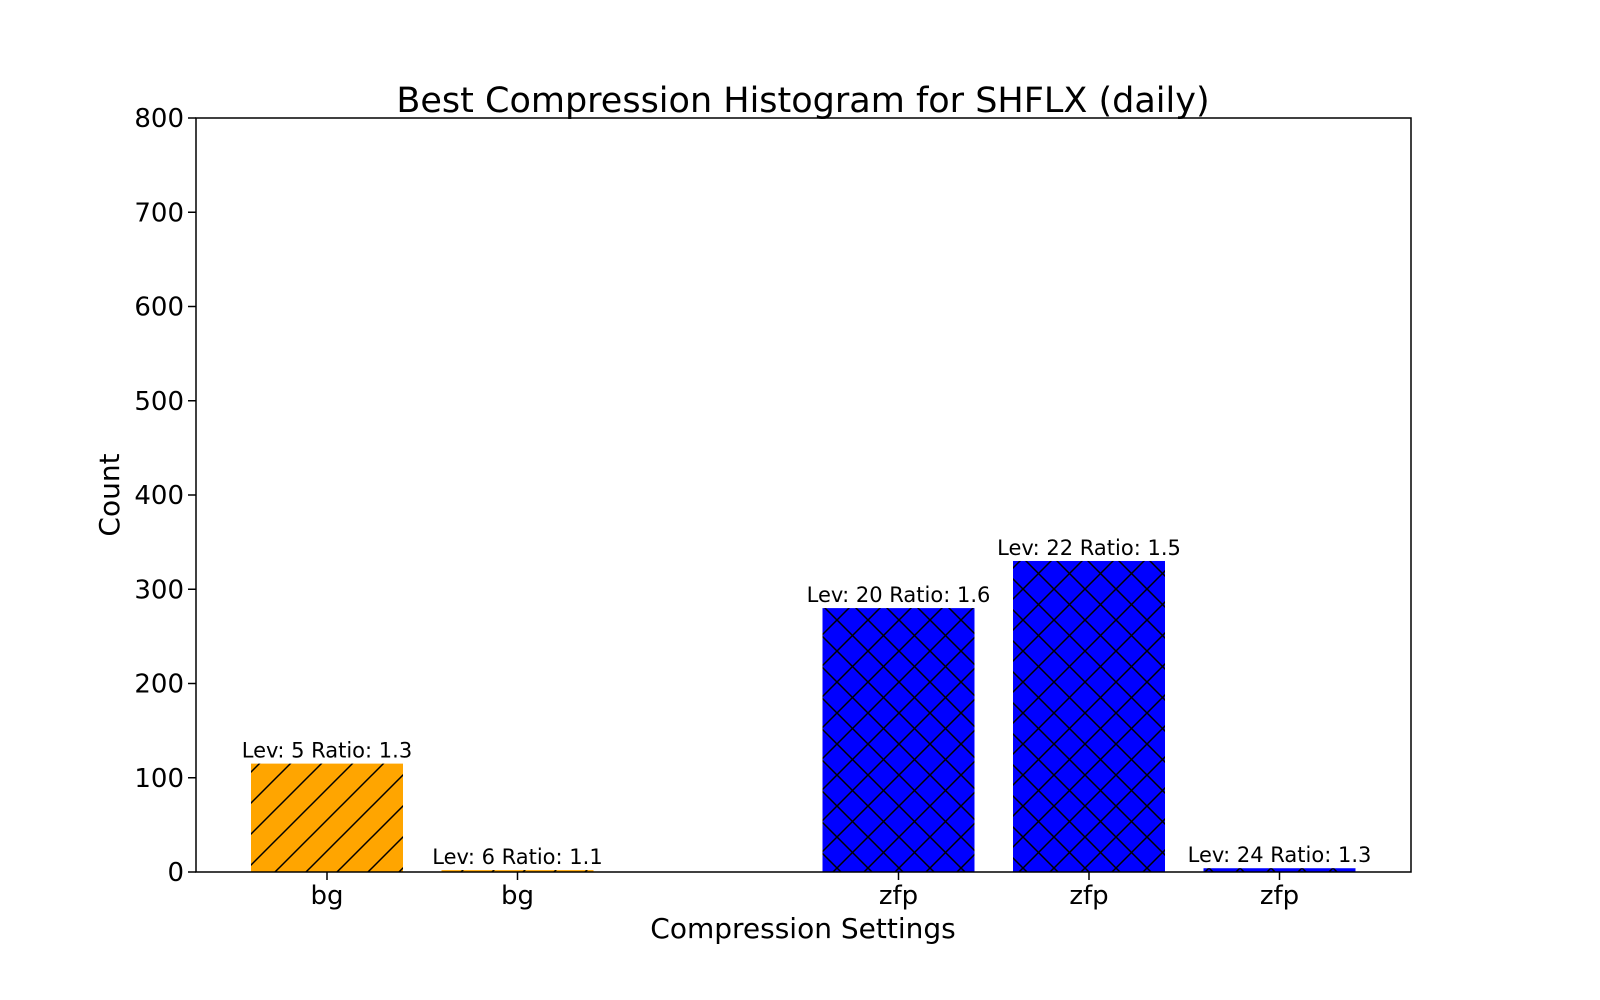  What do you see at coordinates (517, 857) in the screenshot?
I see `bar-value-label: Lev: 6 Ratio: 1.1` at bounding box center [517, 857].